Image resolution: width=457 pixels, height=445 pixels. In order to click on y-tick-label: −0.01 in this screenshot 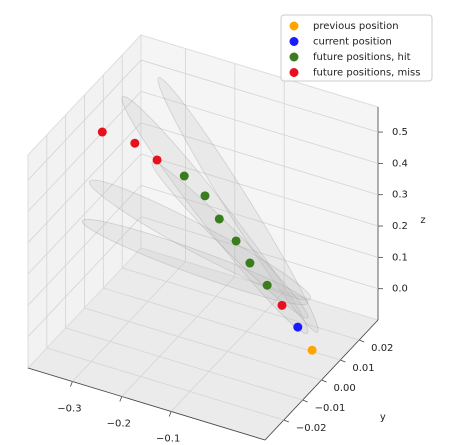, I will do `click(330, 408)`.